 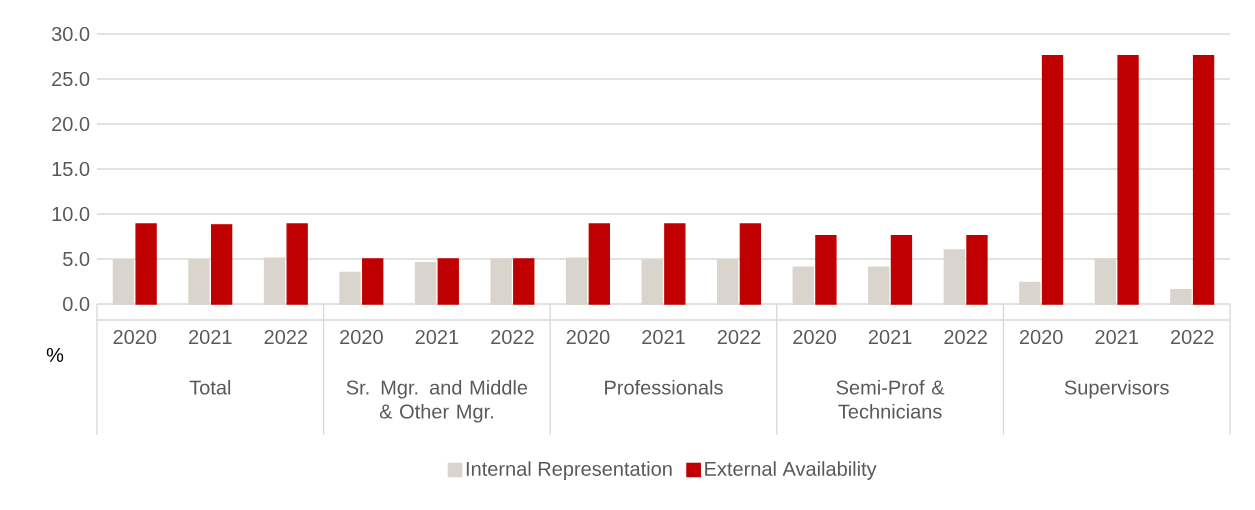 I want to click on text: Supervisors, so click(x=1116, y=389).